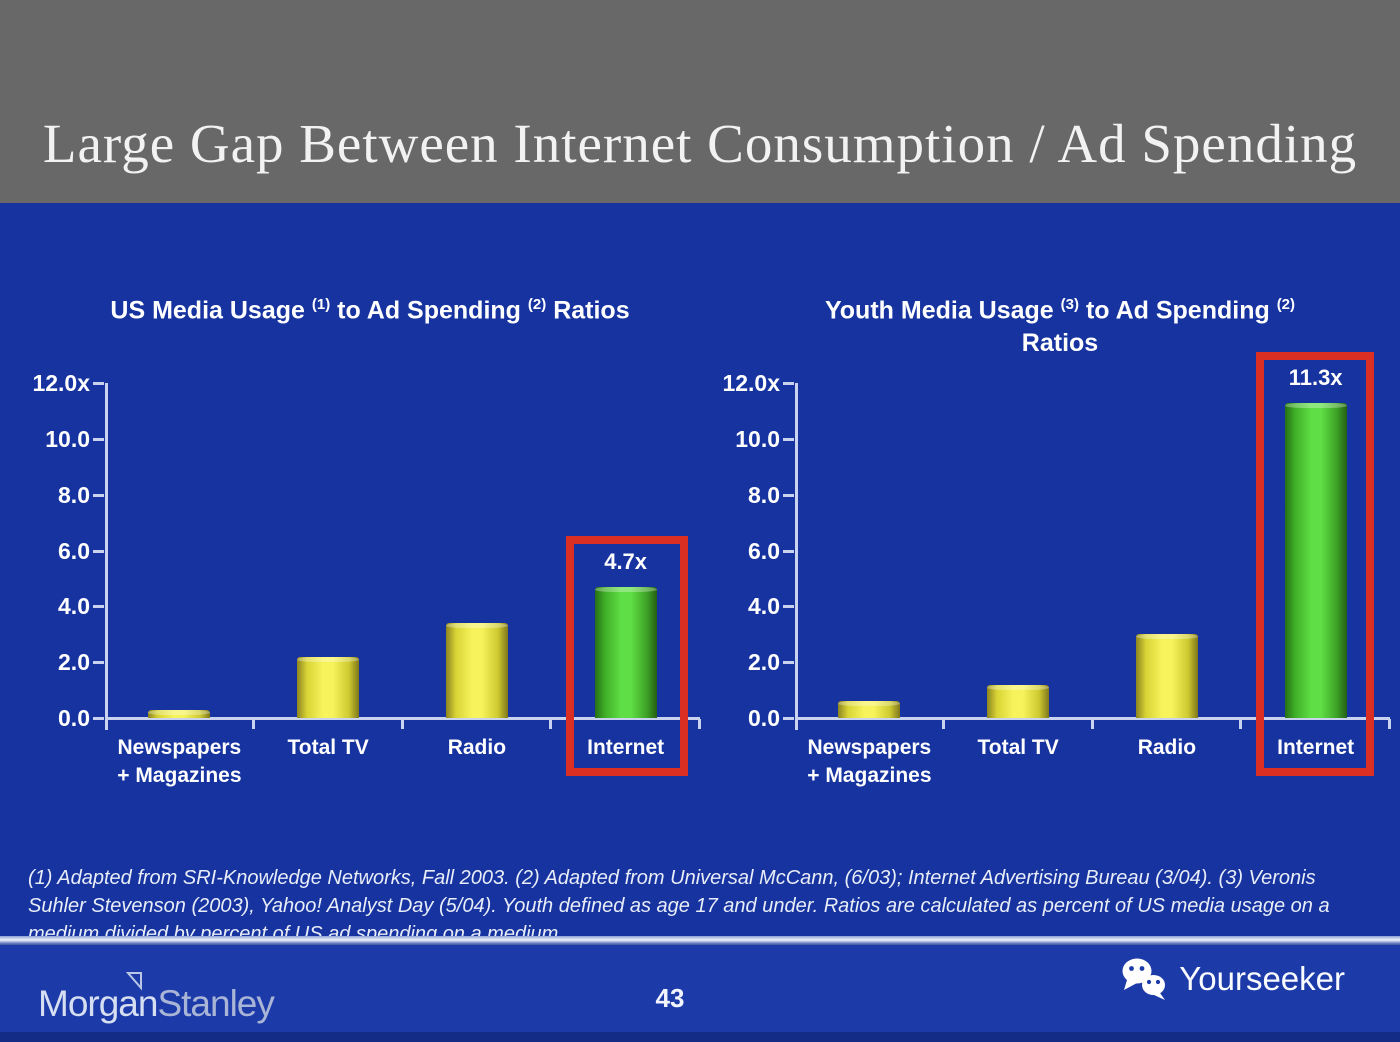  Describe the element at coordinates (134, 981) in the screenshot. I see `morgan-stanley-triangle-icon` at that location.